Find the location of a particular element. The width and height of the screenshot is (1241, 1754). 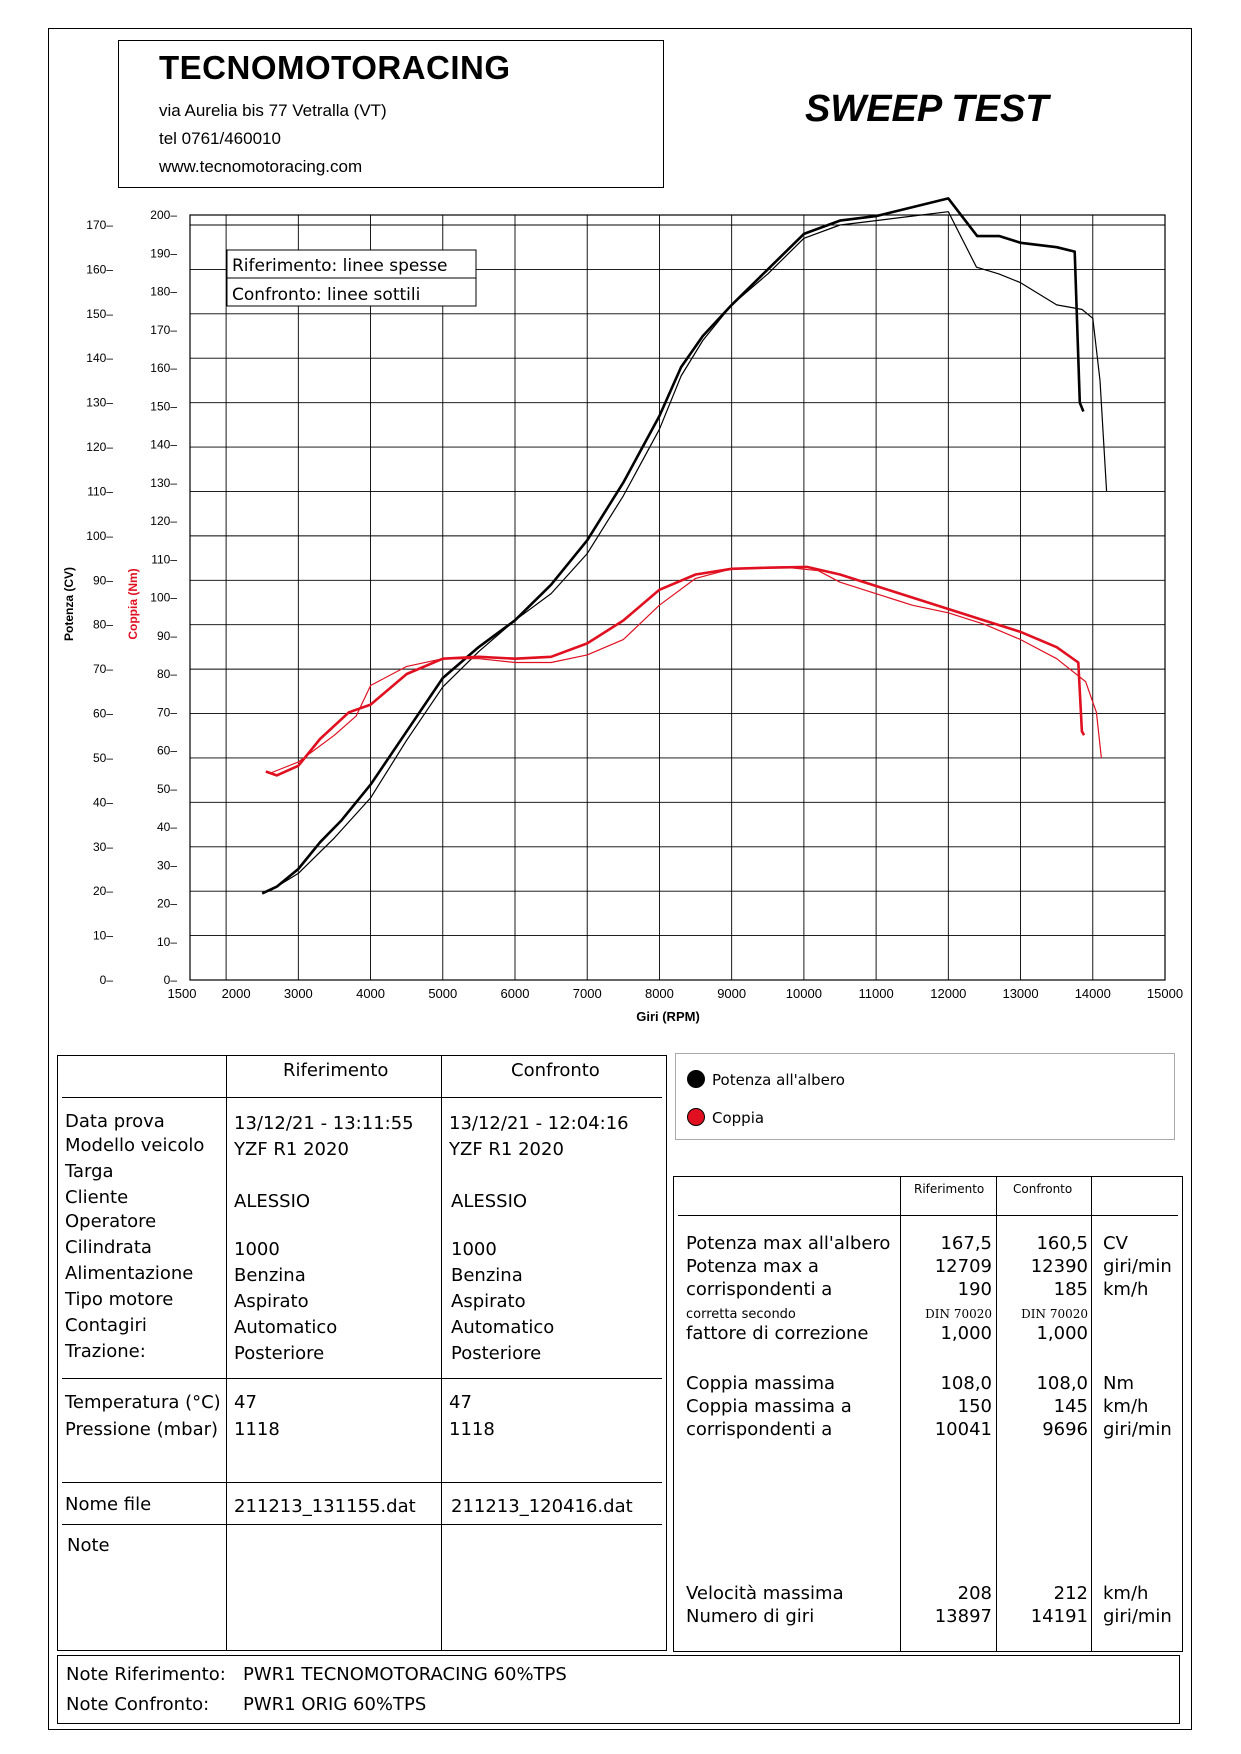

x-tick-label: 4000 is located at coordinates (370, 993).